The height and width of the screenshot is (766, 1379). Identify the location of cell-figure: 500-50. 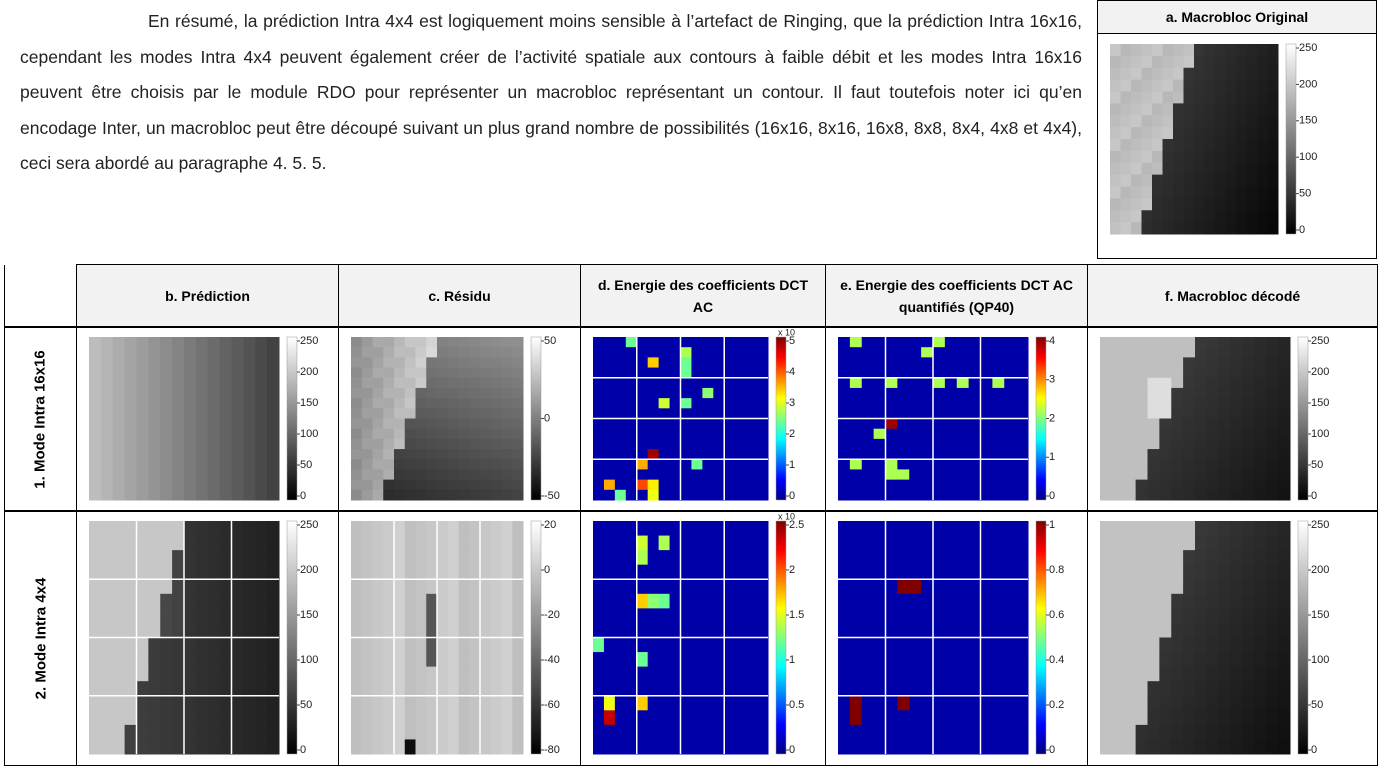
(455, 418).